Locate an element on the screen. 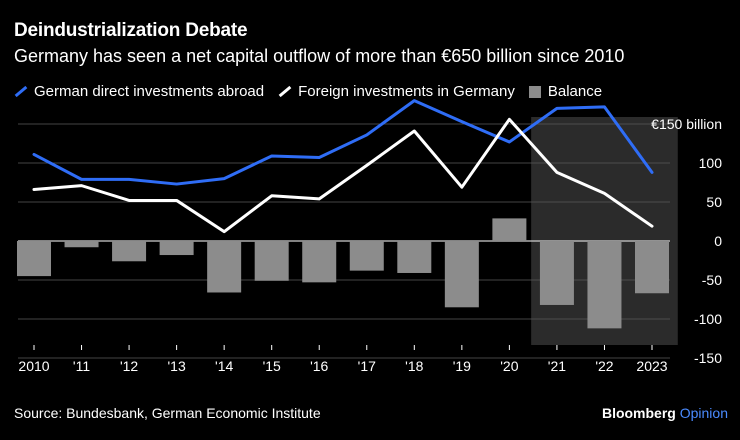 The height and width of the screenshot is (440, 740). x-tick-label: '21 is located at coordinates (557, 366).